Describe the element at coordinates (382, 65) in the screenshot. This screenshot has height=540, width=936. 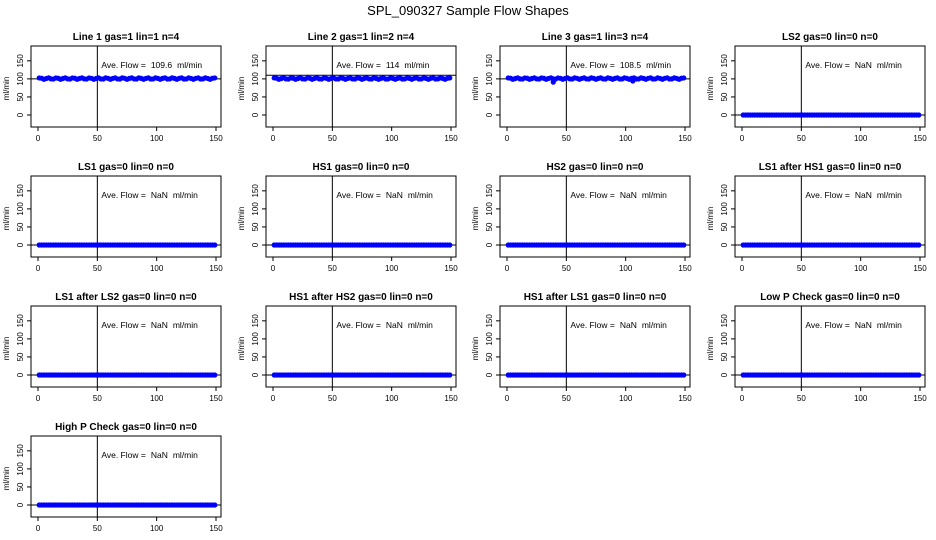
I see `average-flow-annotation: Ave. Flow = 114 ml/min` at that location.